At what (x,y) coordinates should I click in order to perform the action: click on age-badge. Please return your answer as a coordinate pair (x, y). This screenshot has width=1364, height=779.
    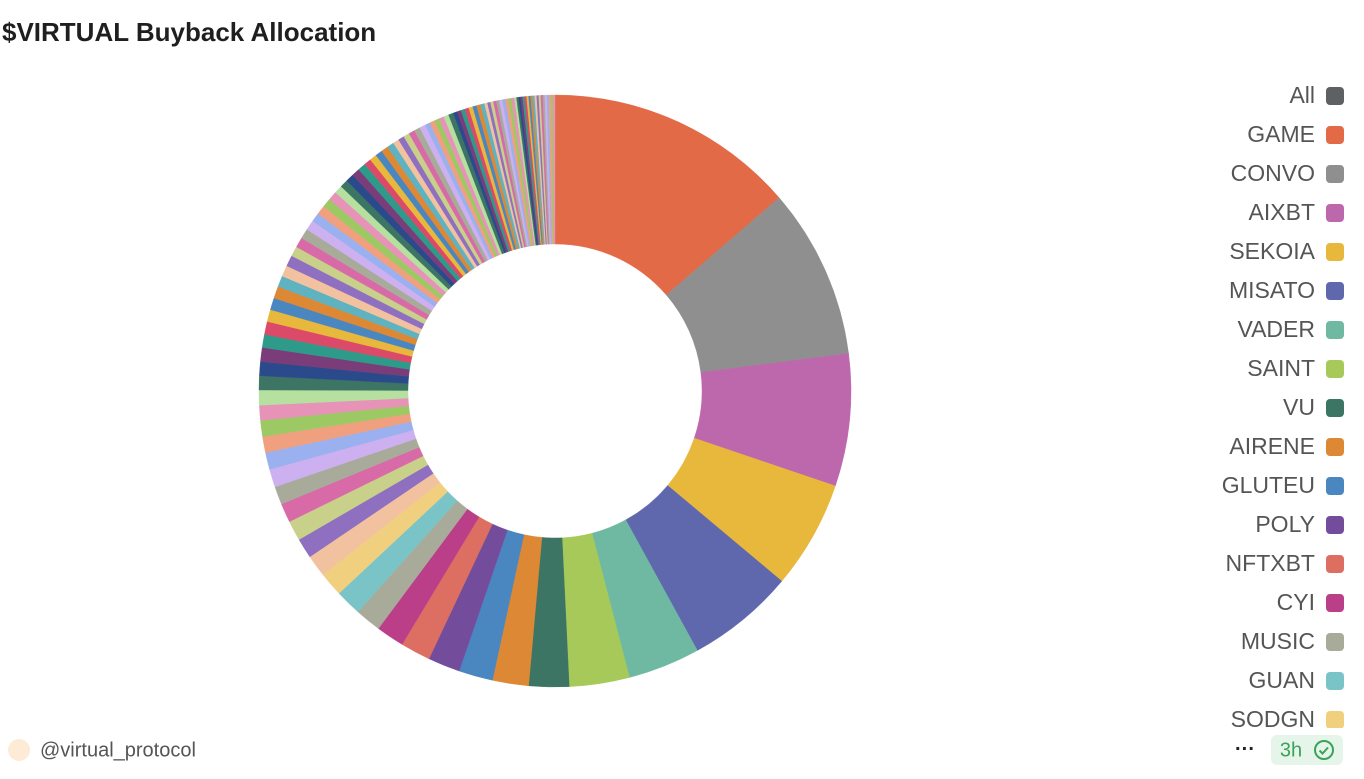
    Looking at the image, I should click on (1307, 750).